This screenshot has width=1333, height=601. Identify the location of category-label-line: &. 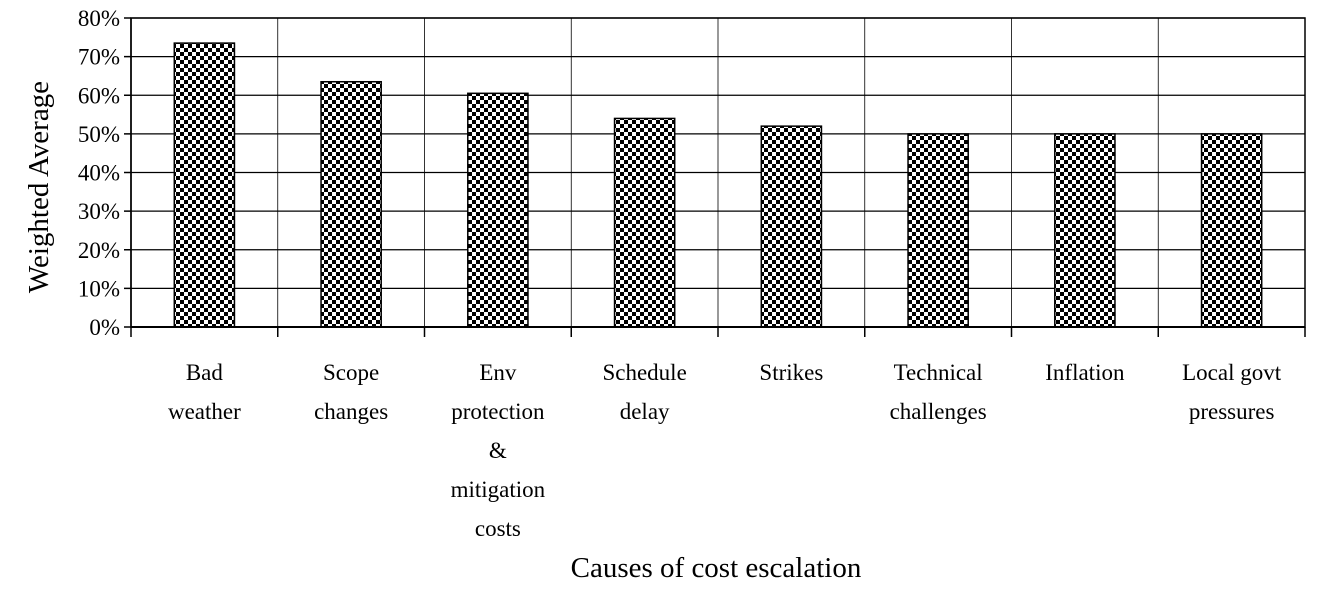
(498, 450).